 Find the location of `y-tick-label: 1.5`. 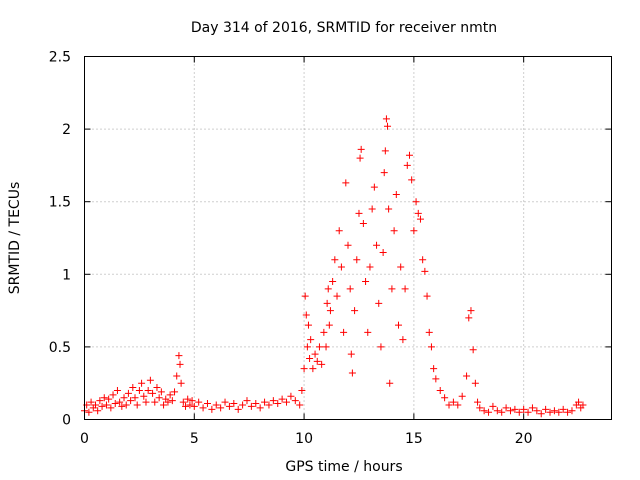

y-tick-label: 1.5 is located at coordinates (60, 203).